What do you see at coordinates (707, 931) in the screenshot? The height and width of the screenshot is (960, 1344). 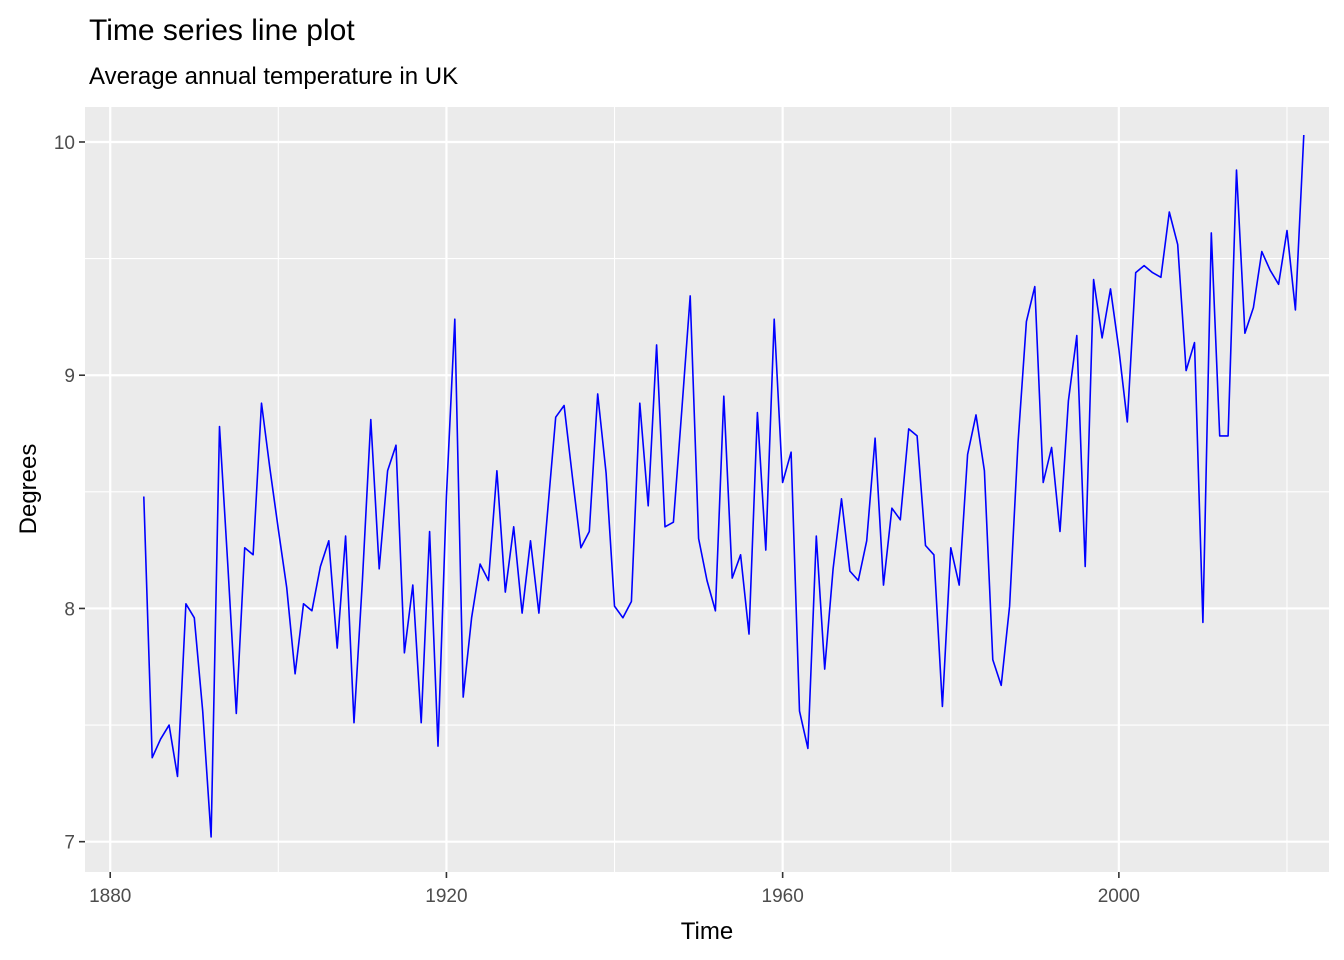 I see `x-axis-title: Time` at bounding box center [707, 931].